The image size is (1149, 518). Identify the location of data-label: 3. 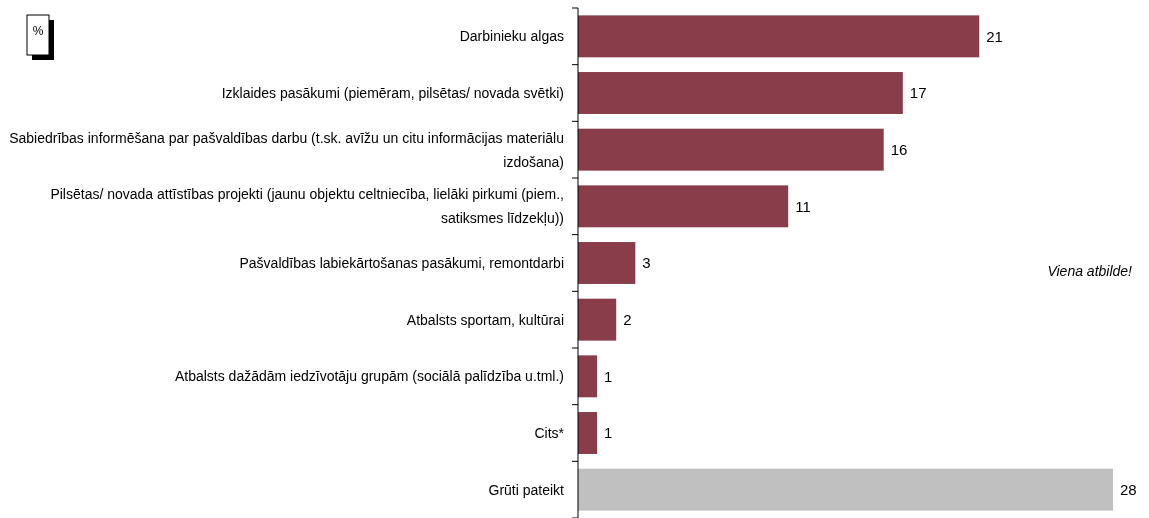
(646, 263).